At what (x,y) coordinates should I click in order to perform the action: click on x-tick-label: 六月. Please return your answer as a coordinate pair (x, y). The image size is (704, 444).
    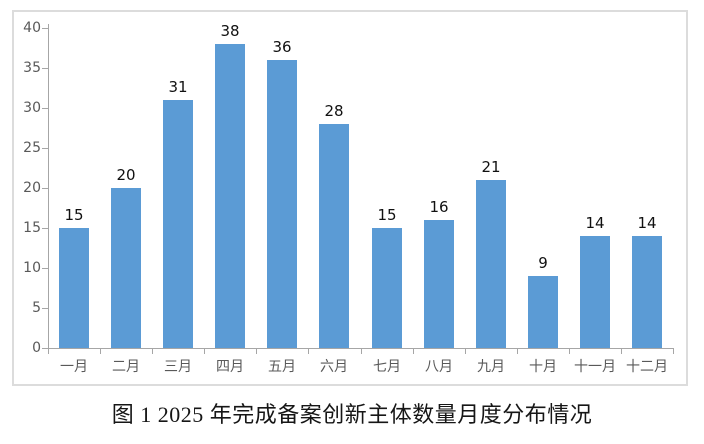
    Looking at the image, I should click on (334, 367).